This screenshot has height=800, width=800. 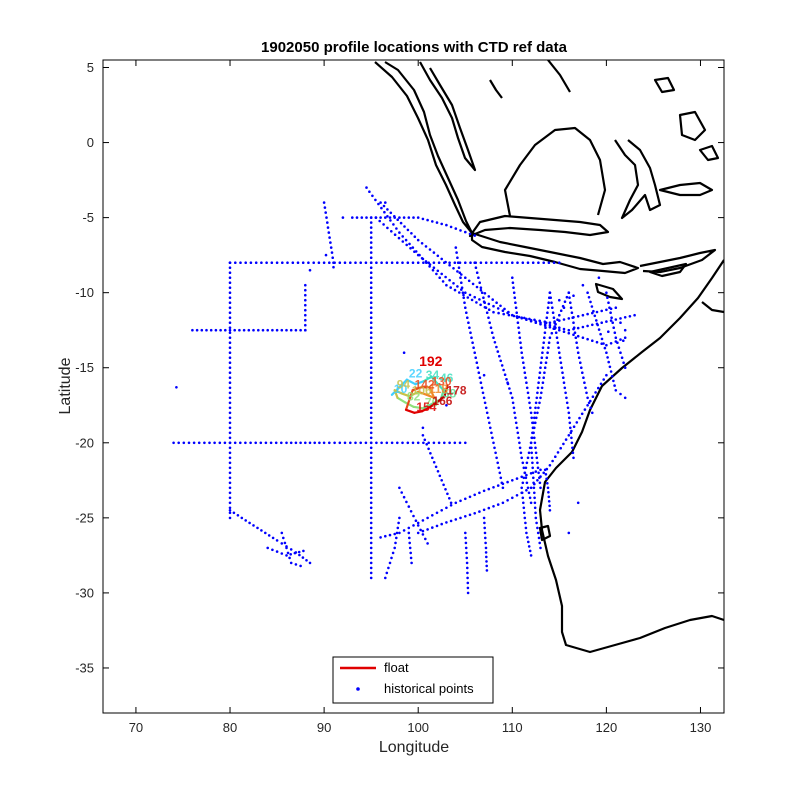 I want to click on legend-float-label: float, so click(x=396, y=667).